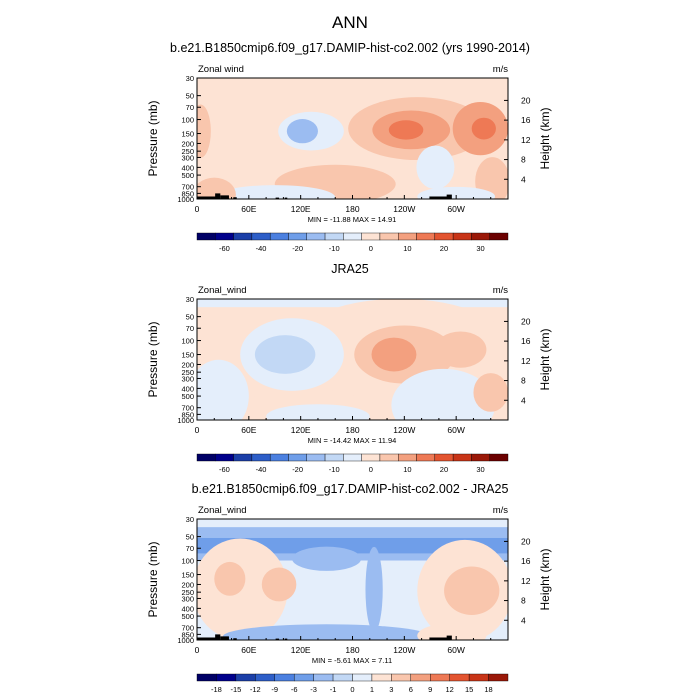  Describe the element at coordinates (235, 689) in the screenshot. I see `colorbar-label: -15` at that location.